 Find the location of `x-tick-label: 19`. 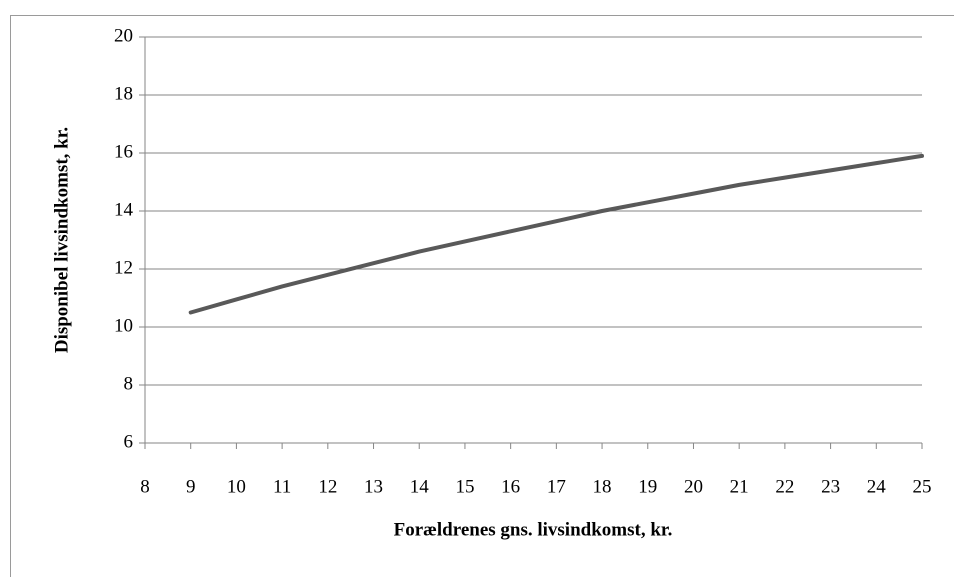

x-tick-label: 19 is located at coordinates (647, 486).